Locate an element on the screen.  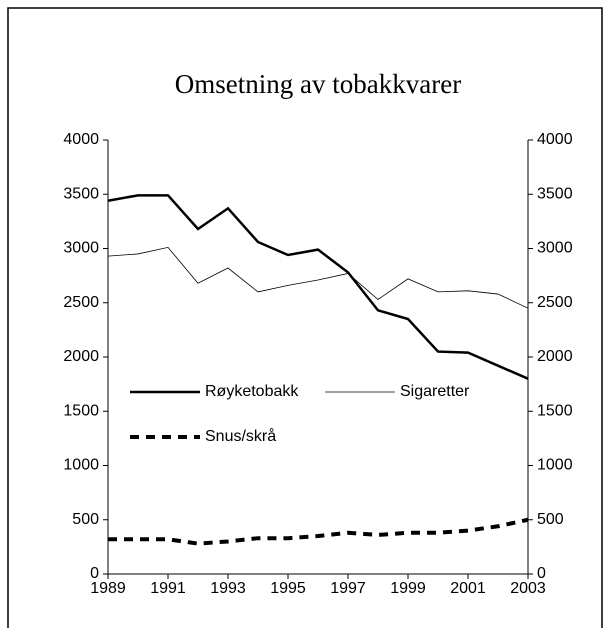
y-tick-label: 3500 is located at coordinates (81, 193).